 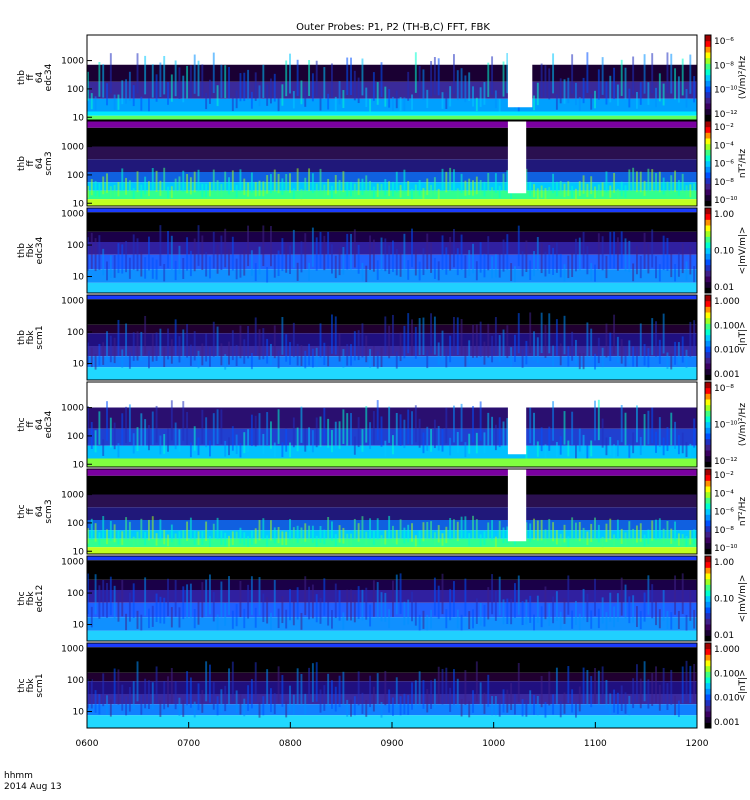 What do you see at coordinates (724, 563) in the screenshot?
I see `colorbar-tick-label: 1.00` at bounding box center [724, 563].